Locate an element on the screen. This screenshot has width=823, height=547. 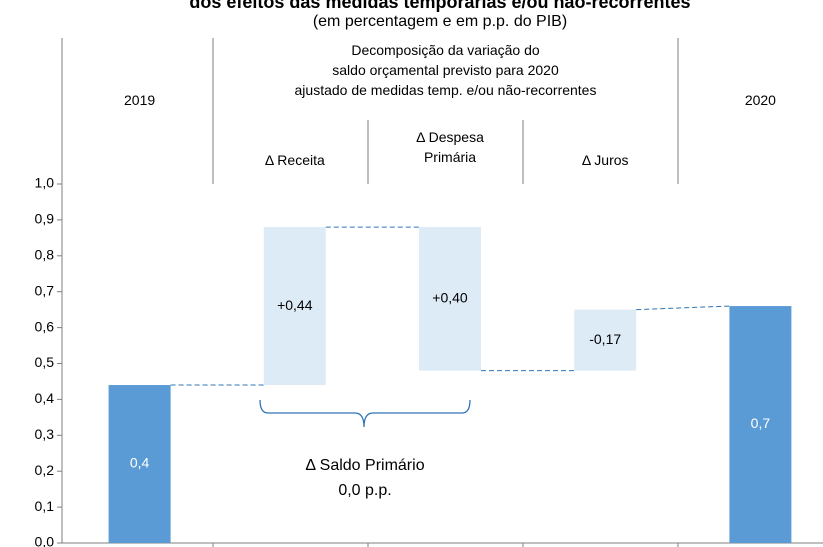
annotation: Δ Saldo Primário is located at coordinates (364, 465).